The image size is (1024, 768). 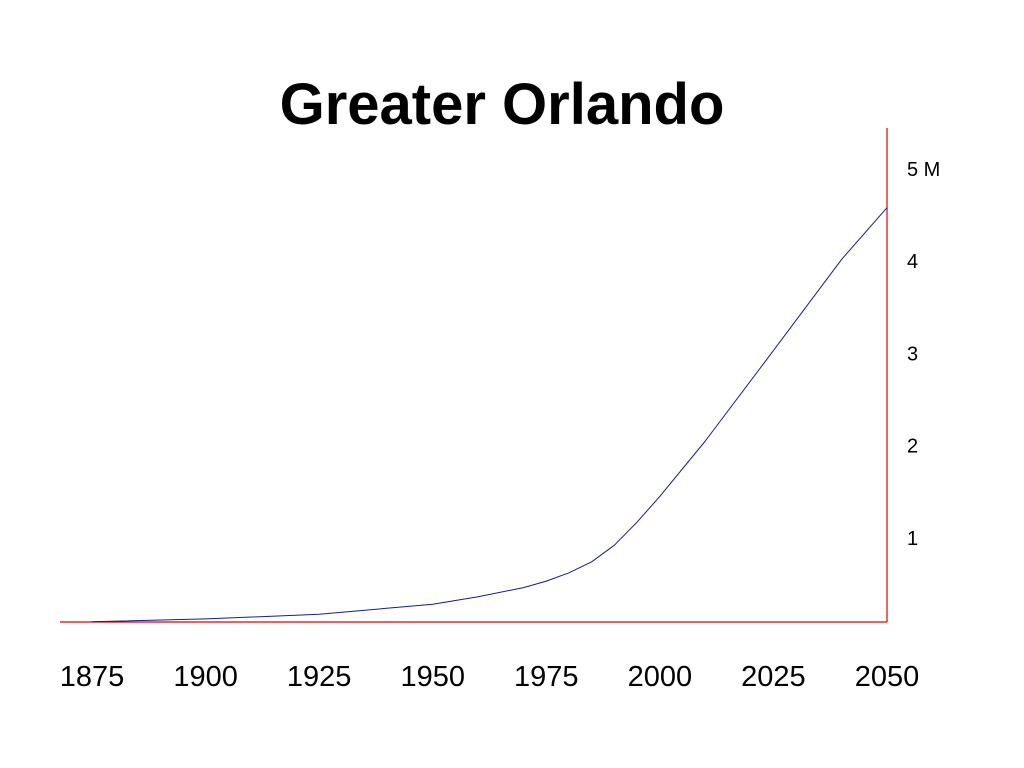 I want to click on y-tick-label: 1, so click(x=912, y=539).